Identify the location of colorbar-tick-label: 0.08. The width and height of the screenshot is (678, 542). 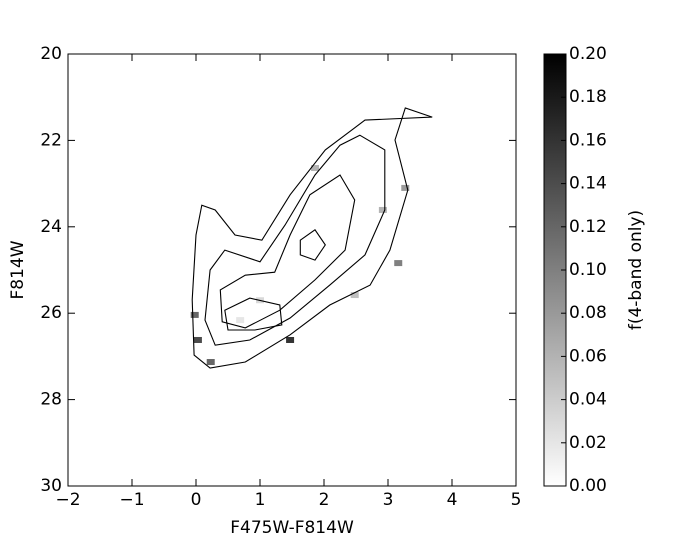
(588, 313).